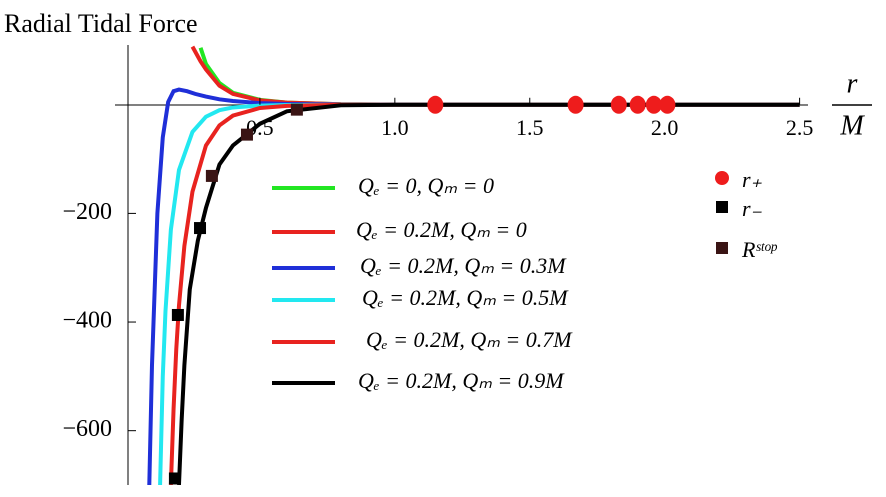 This screenshot has width=886, height=497. What do you see at coordinates (441, 229) in the screenshot?
I see `legend-label: Qₑ = 0.2M, Qₘ = 0` at bounding box center [441, 229].